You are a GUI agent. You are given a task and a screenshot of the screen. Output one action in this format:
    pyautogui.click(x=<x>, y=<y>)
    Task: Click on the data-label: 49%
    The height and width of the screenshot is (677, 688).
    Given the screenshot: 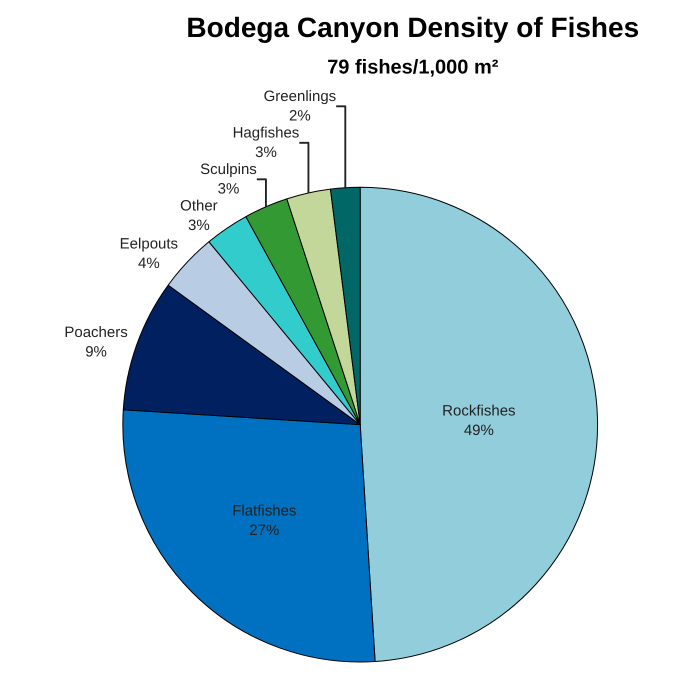 What is the action you would take?
    pyautogui.click(x=479, y=431)
    